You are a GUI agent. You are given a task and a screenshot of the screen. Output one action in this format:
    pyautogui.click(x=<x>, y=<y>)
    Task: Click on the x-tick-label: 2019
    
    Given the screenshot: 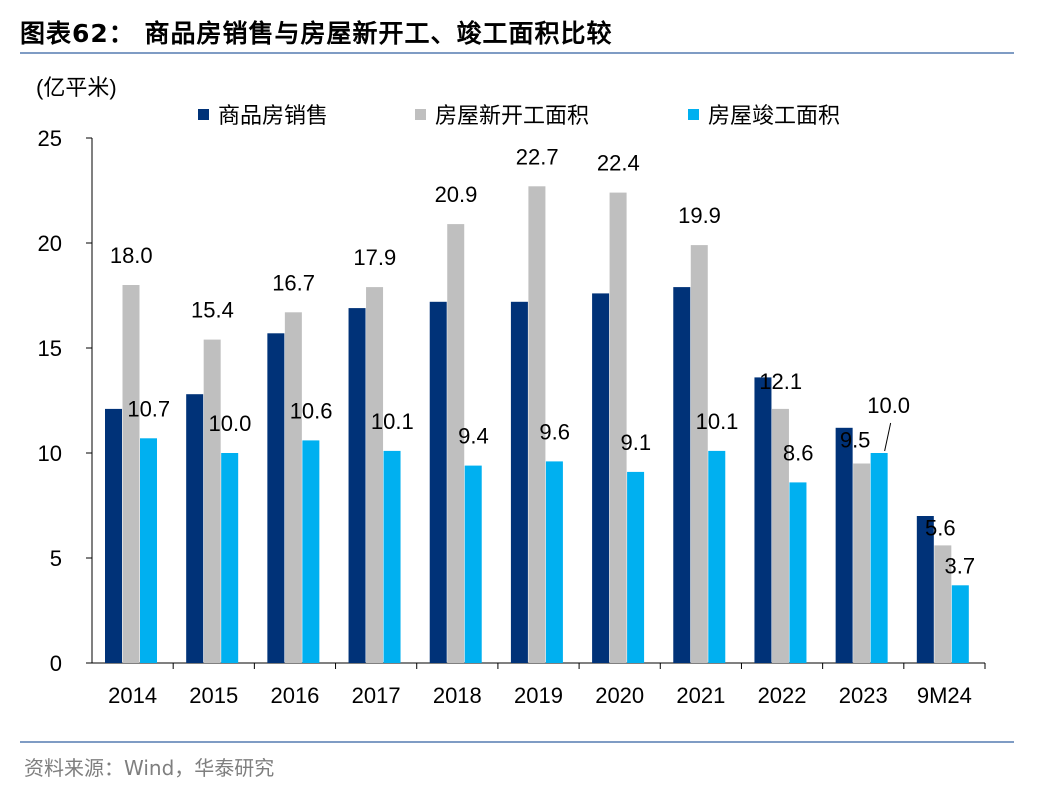 What is the action you would take?
    pyautogui.click(x=538, y=695)
    